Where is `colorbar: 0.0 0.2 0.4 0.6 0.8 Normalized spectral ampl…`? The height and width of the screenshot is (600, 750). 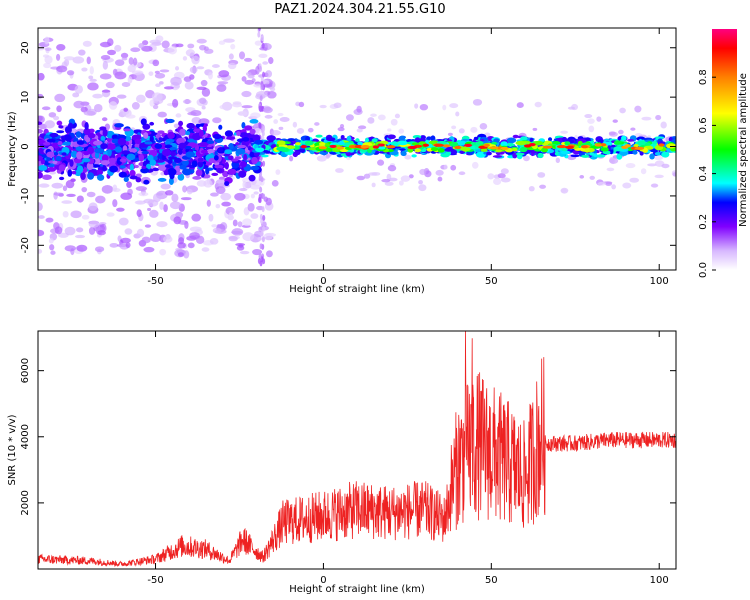
colorbar: 0.0 0.2 0.4 0.6 0.8 Normalized spectral ampl… is located at coordinates (723, 153).